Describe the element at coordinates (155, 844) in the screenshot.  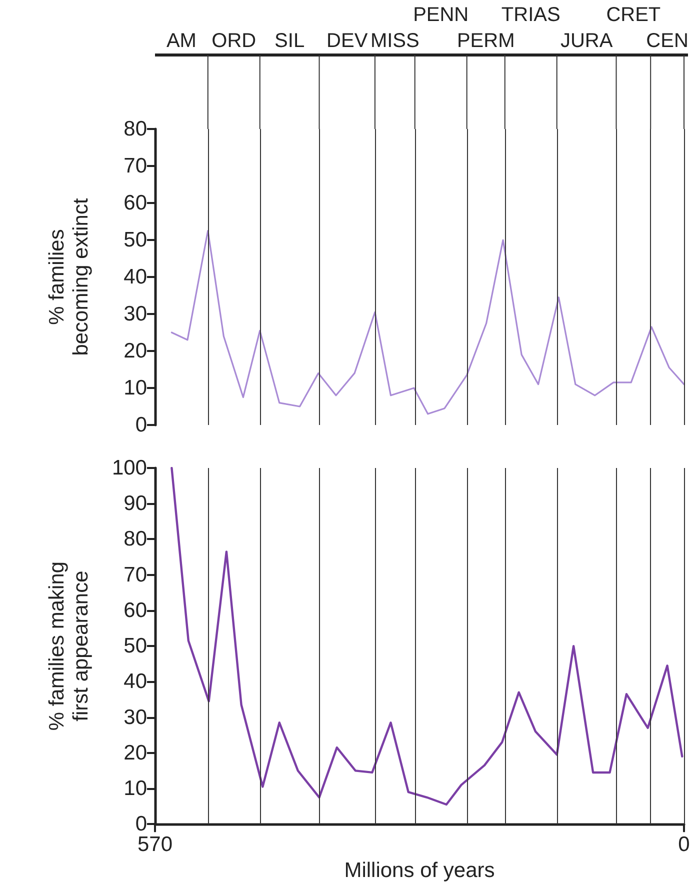
I see `x-tick-label: 570` at that location.